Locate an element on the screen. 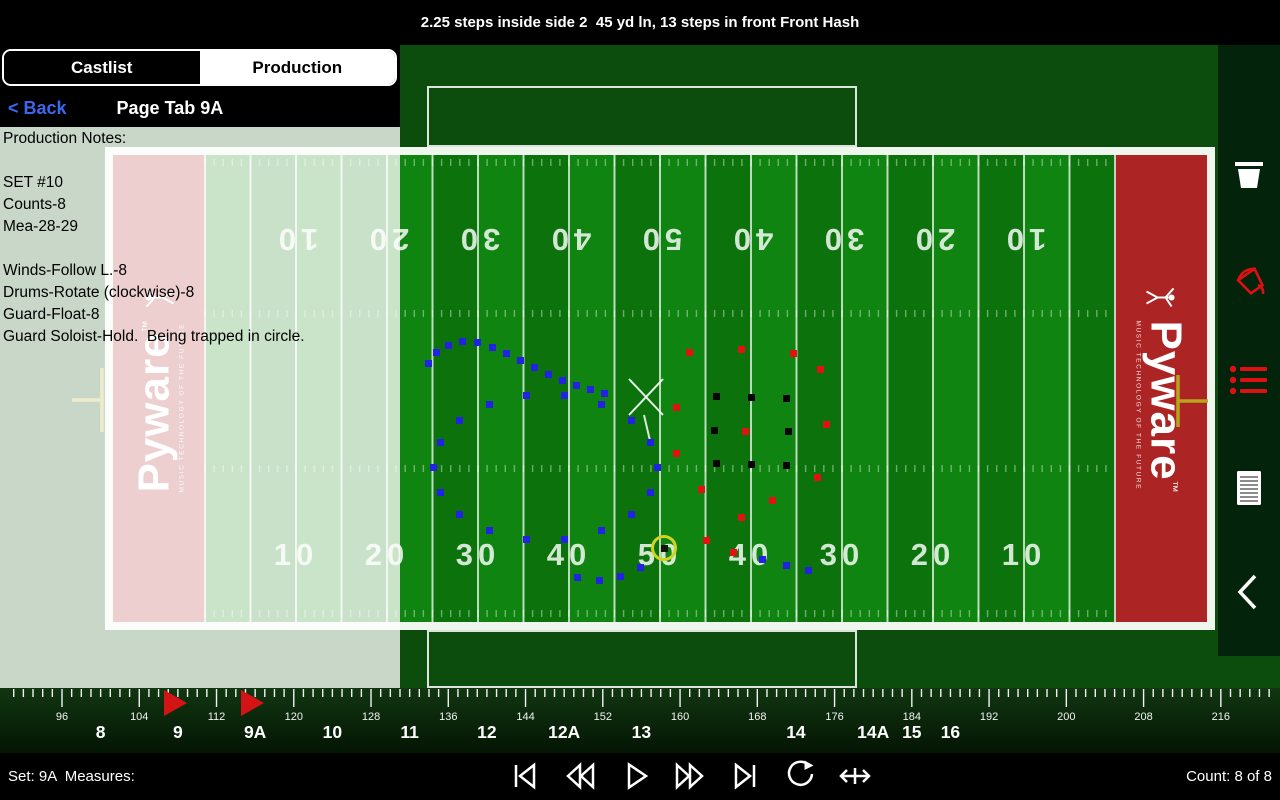 This screenshot has width=1280, height=800. set-tab-9: 9 is located at coordinates (178, 732).